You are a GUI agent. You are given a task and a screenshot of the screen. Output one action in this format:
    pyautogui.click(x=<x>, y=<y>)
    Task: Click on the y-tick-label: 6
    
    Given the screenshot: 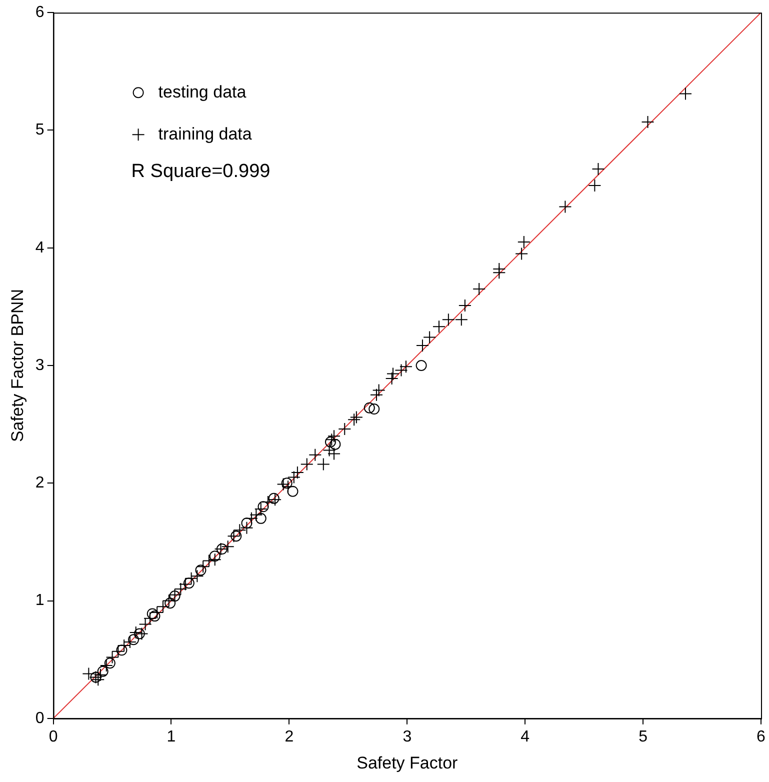 What is the action you would take?
    pyautogui.click(x=39, y=13)
    